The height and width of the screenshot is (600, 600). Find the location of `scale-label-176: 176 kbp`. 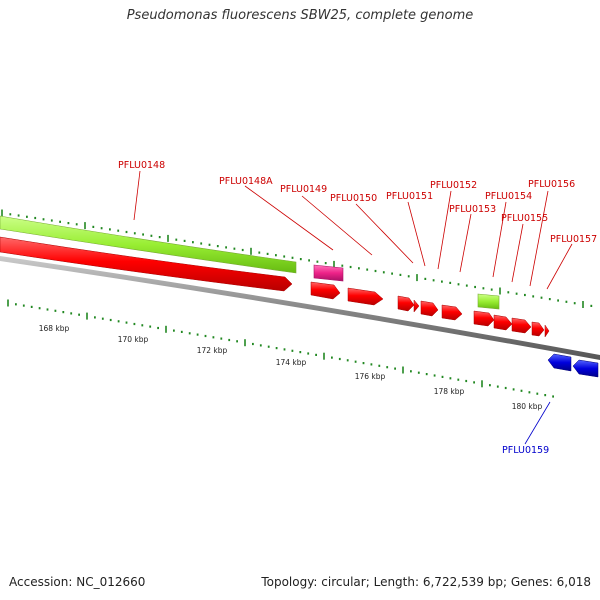

scale-label-176: 176 kbp is located at coordinates (370, 376).